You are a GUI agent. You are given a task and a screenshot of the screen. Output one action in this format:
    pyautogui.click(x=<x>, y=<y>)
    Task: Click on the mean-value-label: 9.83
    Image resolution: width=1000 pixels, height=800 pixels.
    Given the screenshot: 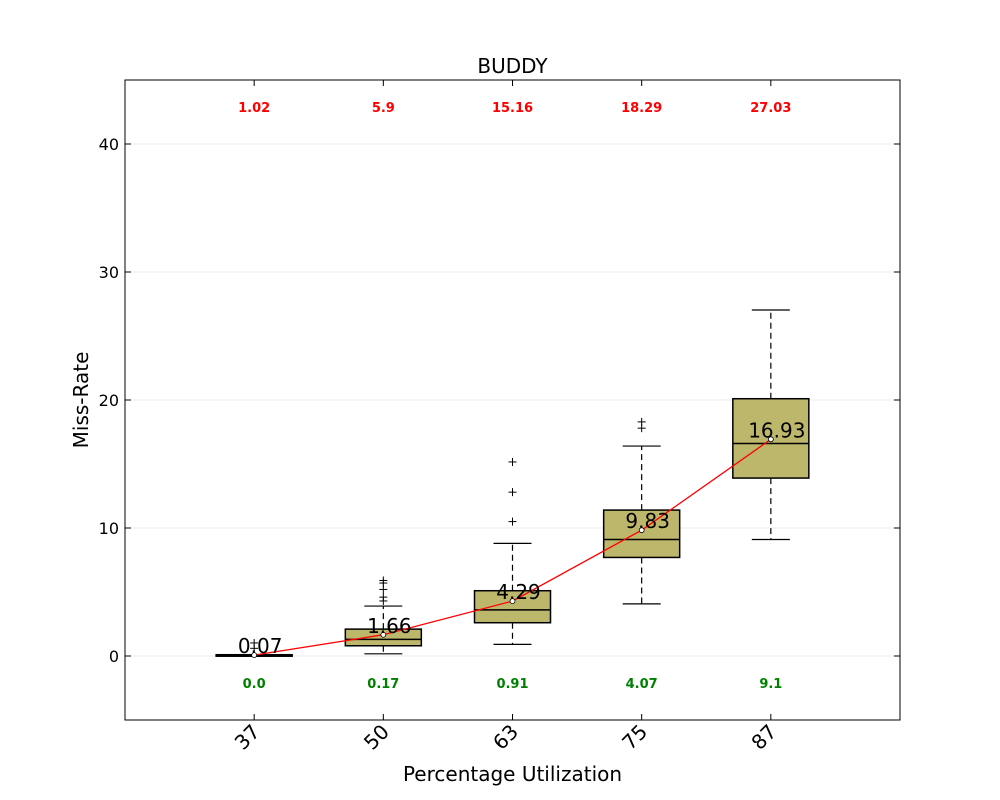 What is the action you would take?
    pyautogui.click(x=647, y=521)
    